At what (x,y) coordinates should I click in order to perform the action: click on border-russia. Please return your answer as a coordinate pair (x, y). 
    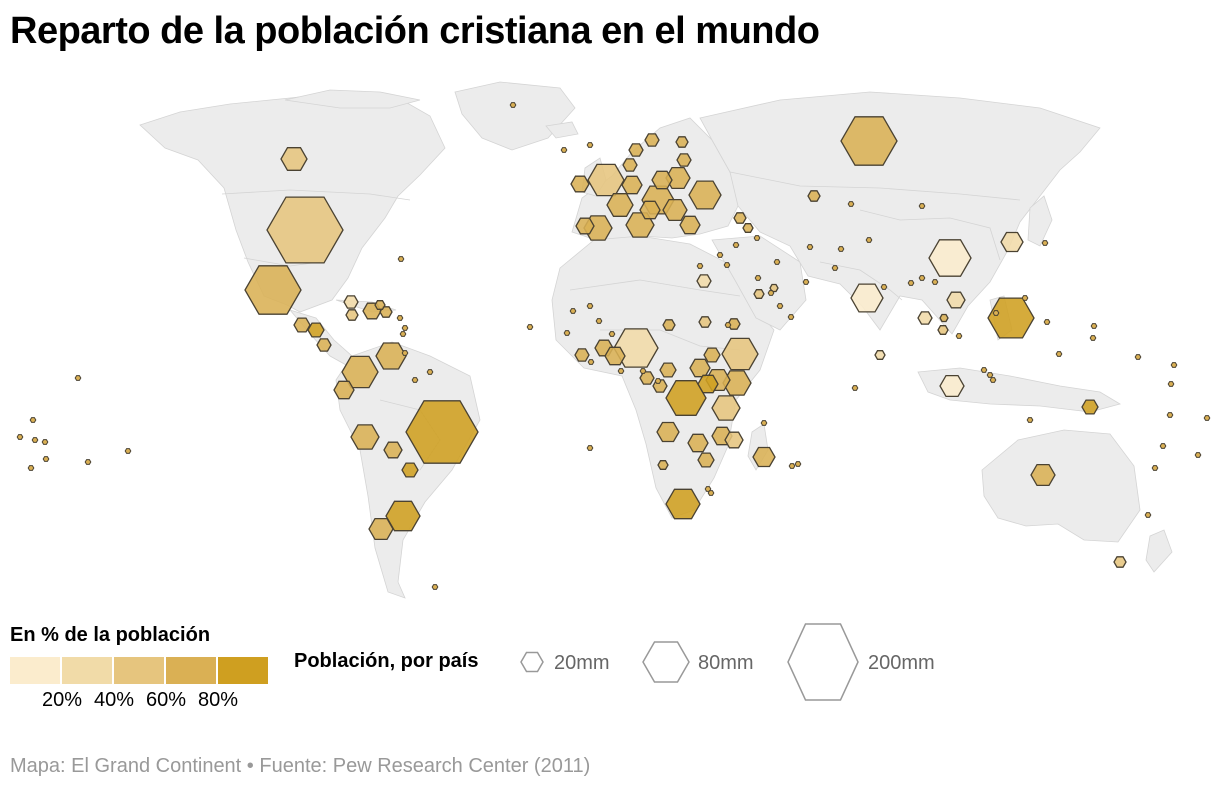
    Looking at the image, I should click on (875, 186).